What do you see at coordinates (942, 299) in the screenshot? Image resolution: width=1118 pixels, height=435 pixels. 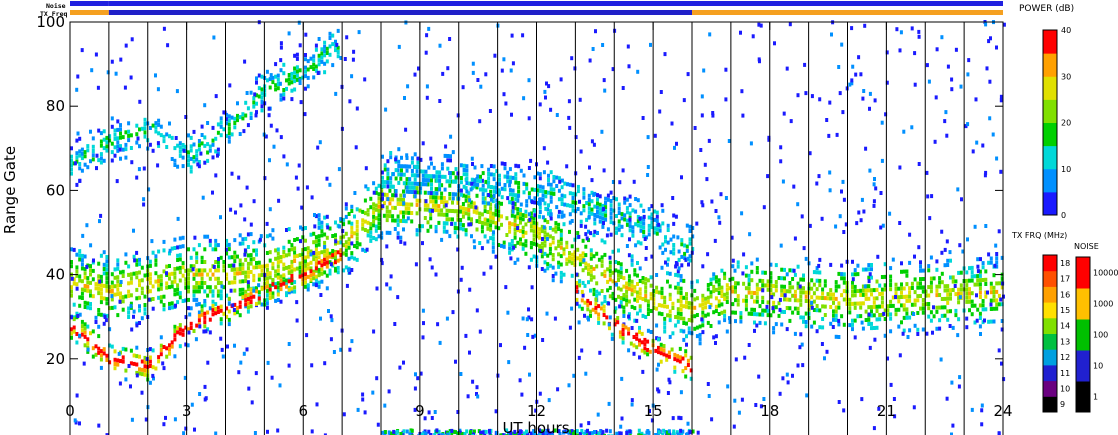 I see `heat-cell-2079` at bounding box center [942, 299].